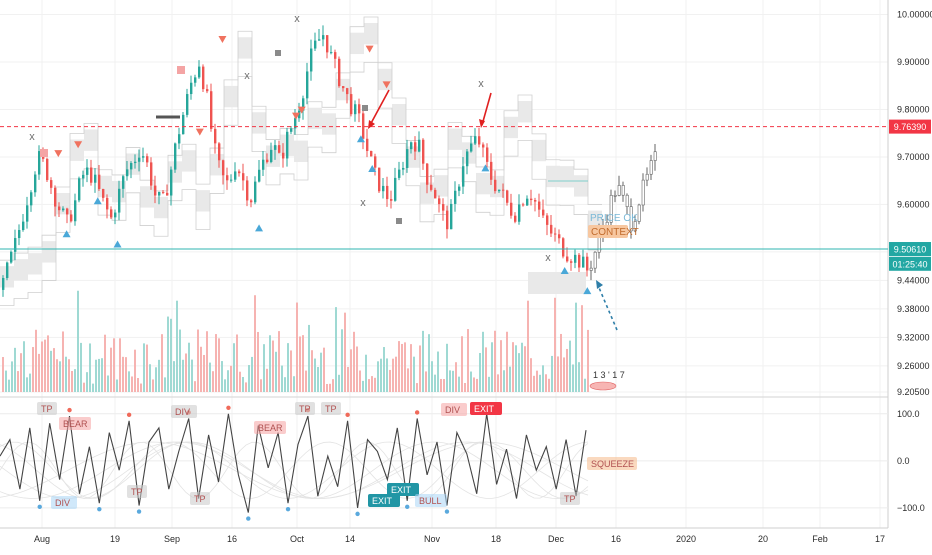  What do you see at coordinates (880, 539) in the screenshot?
I see `time-tick-label: 17` at bounding box center [880, 539].